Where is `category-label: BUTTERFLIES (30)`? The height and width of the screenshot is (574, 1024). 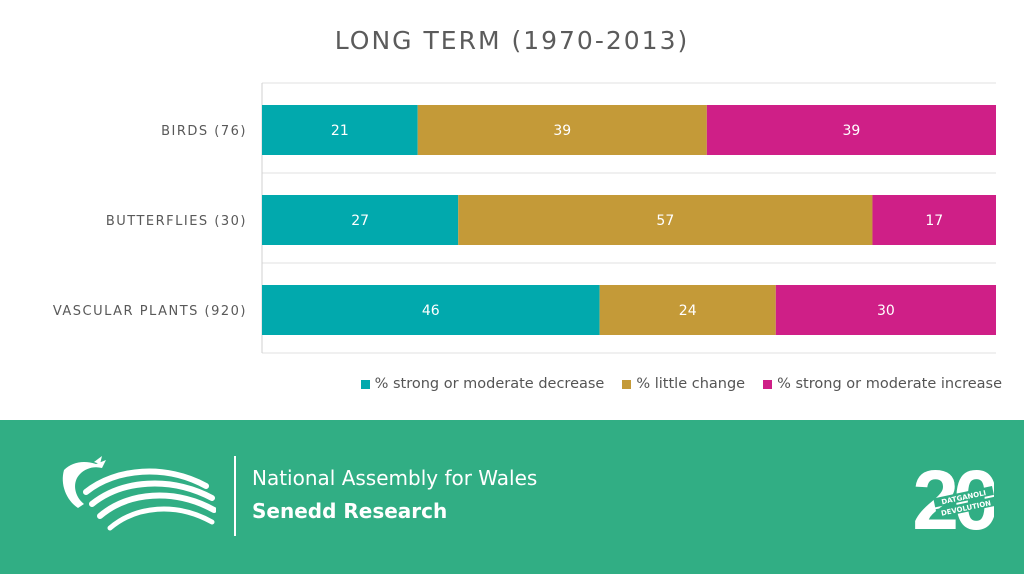 category-label: BUTTERFLIES (30) is located at coordinates (176, 221).